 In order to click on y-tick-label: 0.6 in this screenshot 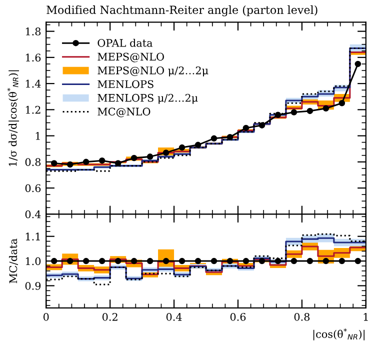, I will do `click(33, 188)`.